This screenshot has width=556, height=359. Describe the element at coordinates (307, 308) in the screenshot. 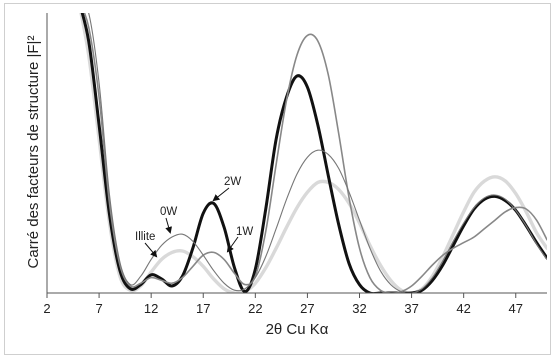

I see `x-tick-label: 27` at that location.